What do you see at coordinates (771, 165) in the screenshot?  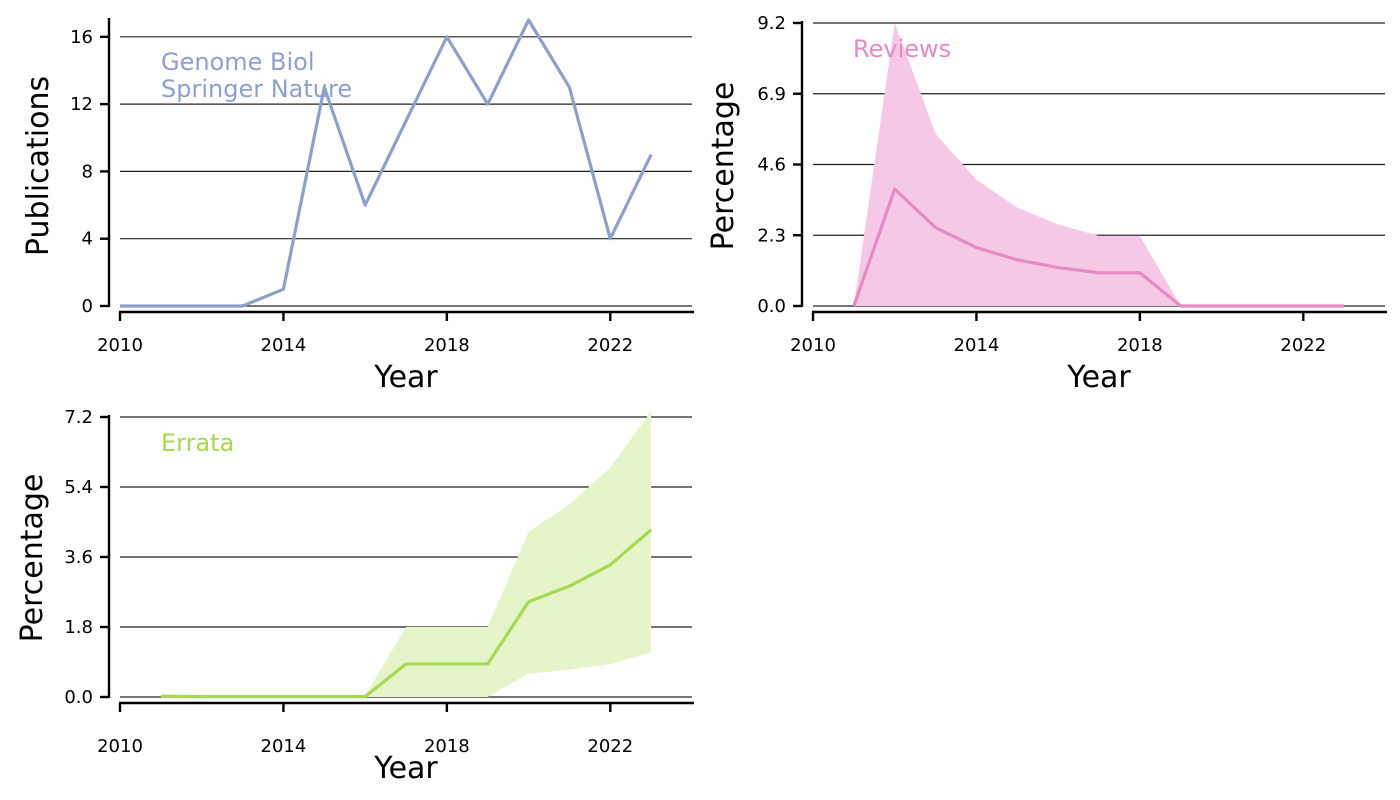 I see `y-tick-label-2: 4.6` at bounding box center [771, 165].